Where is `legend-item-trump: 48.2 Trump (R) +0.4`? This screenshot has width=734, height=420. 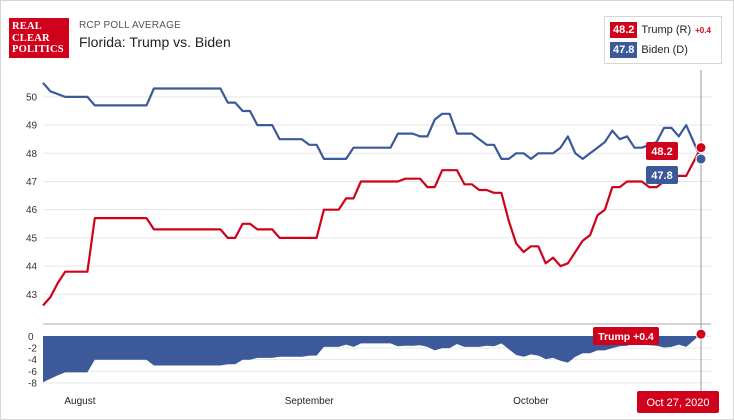
legend-item-trump: 48.2 Trump (R) +0.4 is located at coordinates (660, 30).